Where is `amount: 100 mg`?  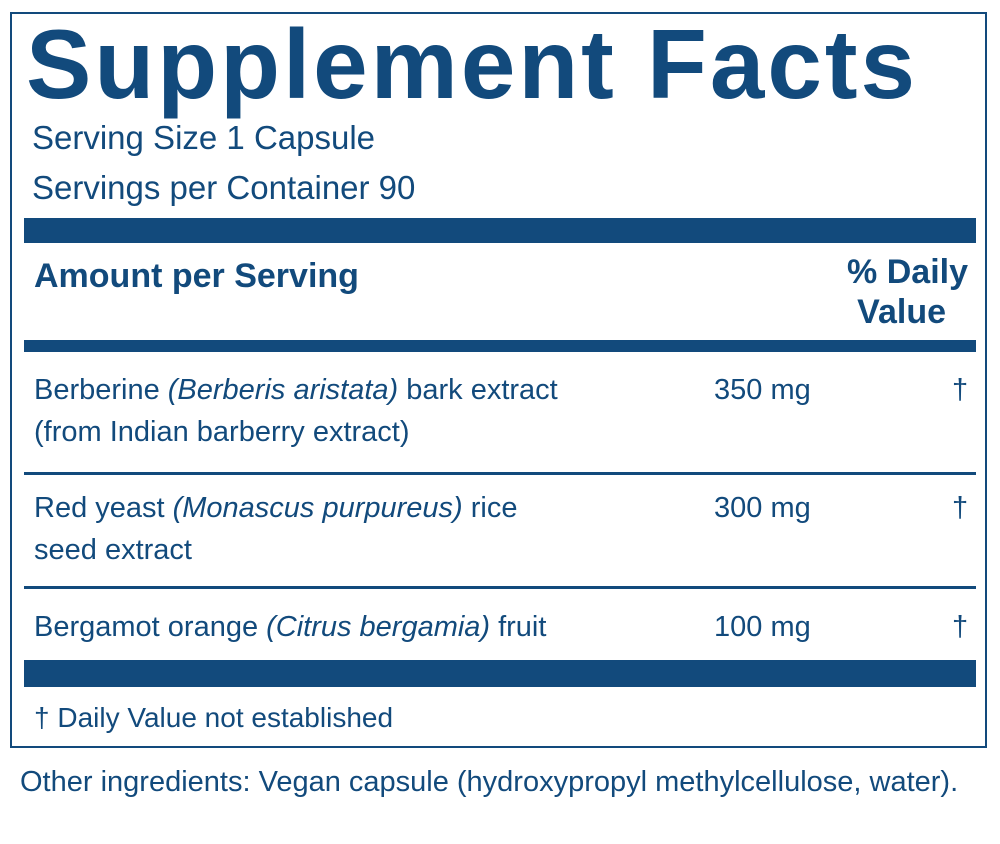
amount: 100 mg is located at coordinates (762, 627).